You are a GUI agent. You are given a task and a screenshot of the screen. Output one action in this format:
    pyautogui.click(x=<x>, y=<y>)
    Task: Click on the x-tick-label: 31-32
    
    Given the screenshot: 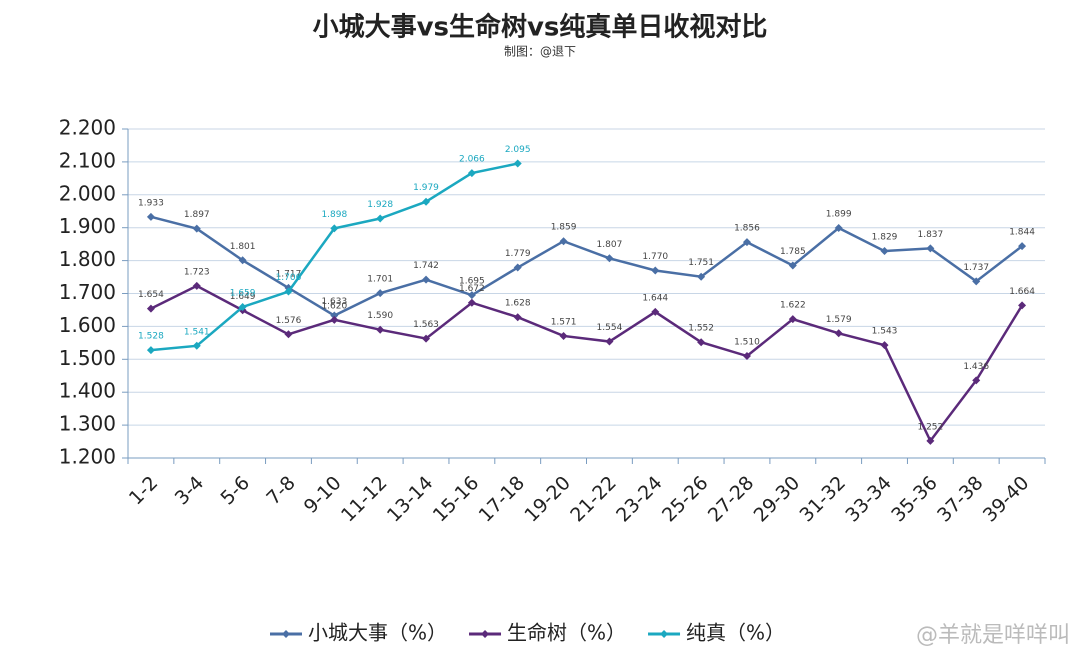 What is the action you would take?
    pyautogui.click(x=822, y=499)
    